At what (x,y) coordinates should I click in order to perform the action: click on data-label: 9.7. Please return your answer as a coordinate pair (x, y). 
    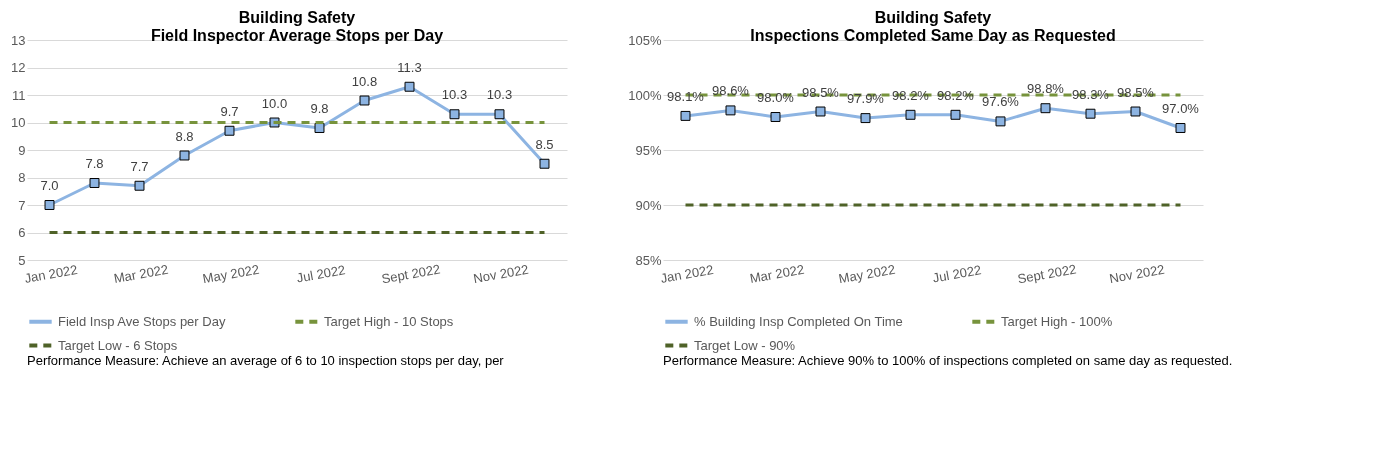
    Looking at the image, I should click on (229, 111).